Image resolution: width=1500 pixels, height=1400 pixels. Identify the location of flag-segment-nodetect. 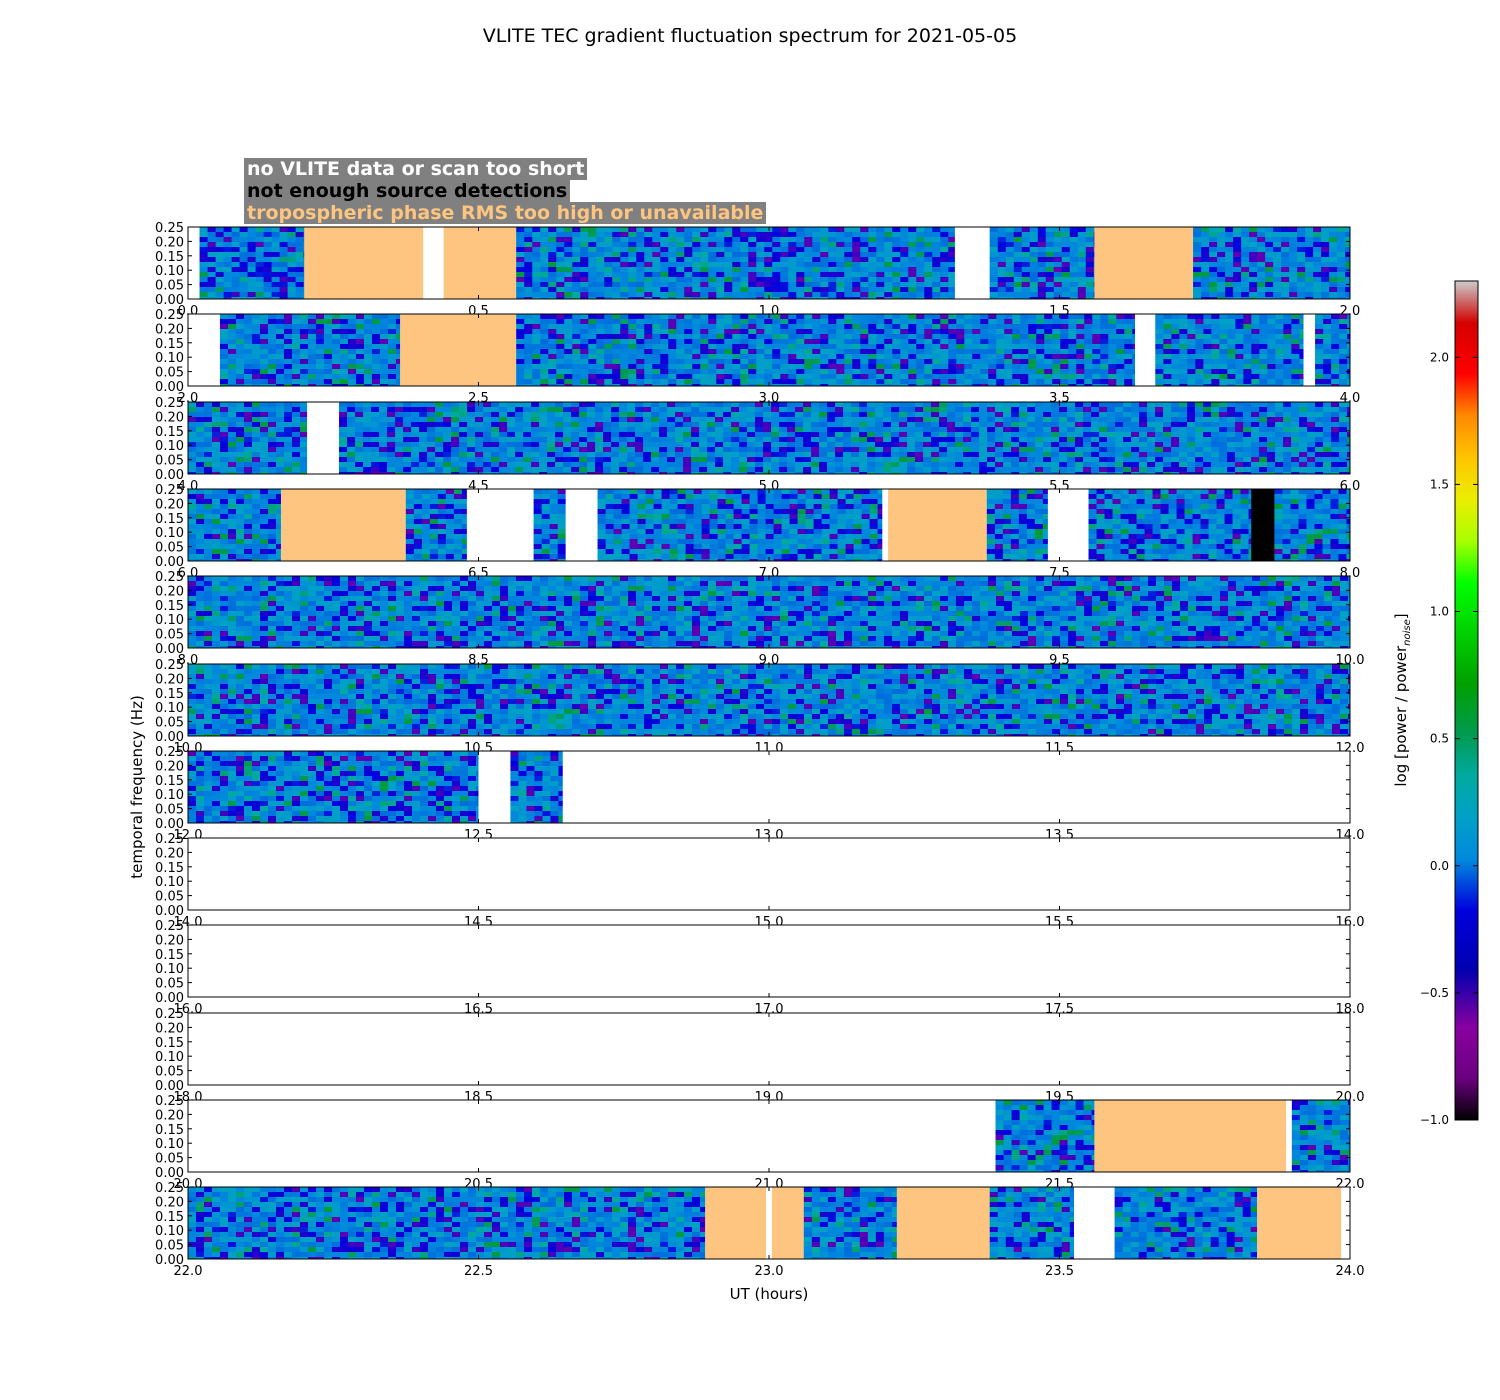
(1263, 525).